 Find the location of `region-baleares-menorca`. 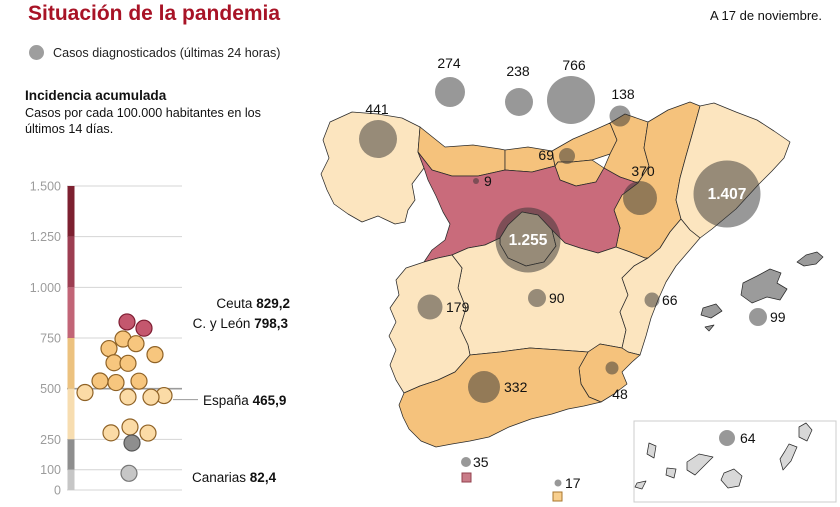

region-baleares-menorca is located at coordinates (810, 259).